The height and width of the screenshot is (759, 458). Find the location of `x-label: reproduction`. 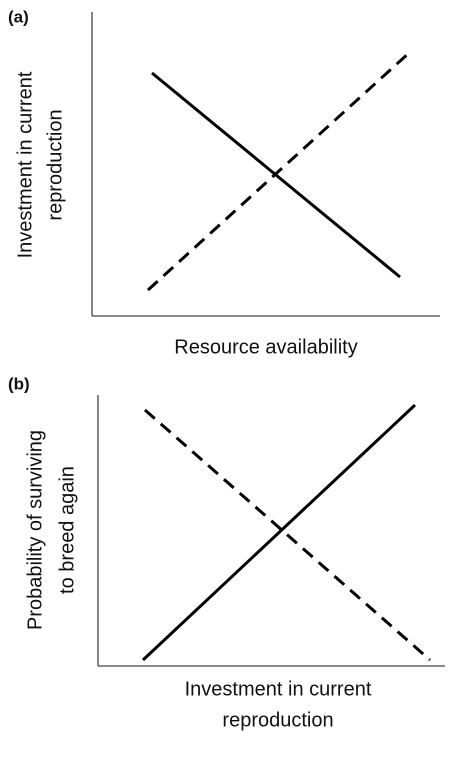

x-label: reproduction is located at coordinates (277, 720).